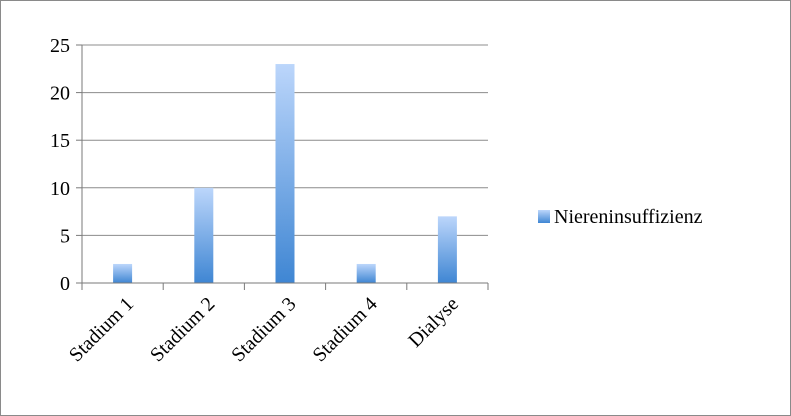 The width and height of the screenshot is (791, 416). What do you see at coordinates (344, 329) in the screenshot?
I see `x-tick-label: Stadium 4` at bounding box center [344, 329].